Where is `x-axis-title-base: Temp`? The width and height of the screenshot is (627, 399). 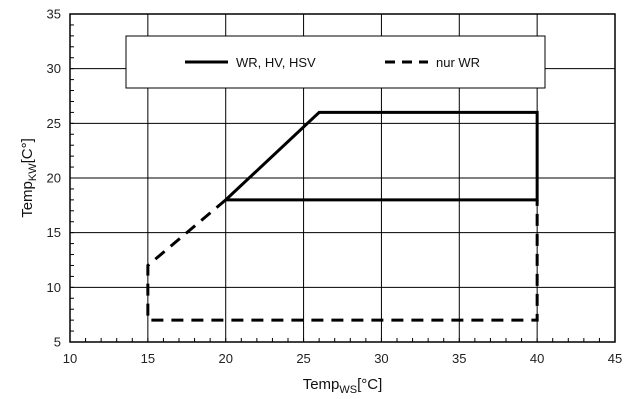 x-axis-title-base: Temp is located at coordinates (321, 384).